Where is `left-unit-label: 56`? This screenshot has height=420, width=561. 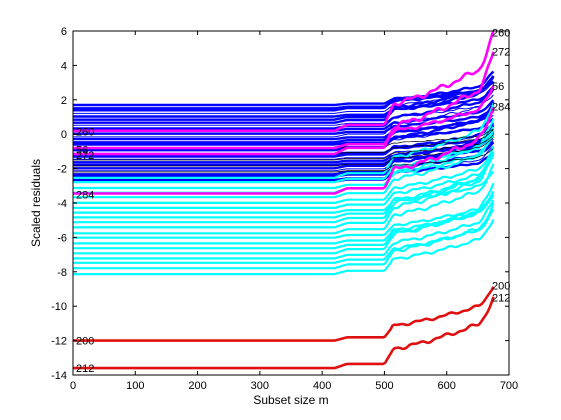 left-unit-label: 56 is located at coordinates (82, 151).